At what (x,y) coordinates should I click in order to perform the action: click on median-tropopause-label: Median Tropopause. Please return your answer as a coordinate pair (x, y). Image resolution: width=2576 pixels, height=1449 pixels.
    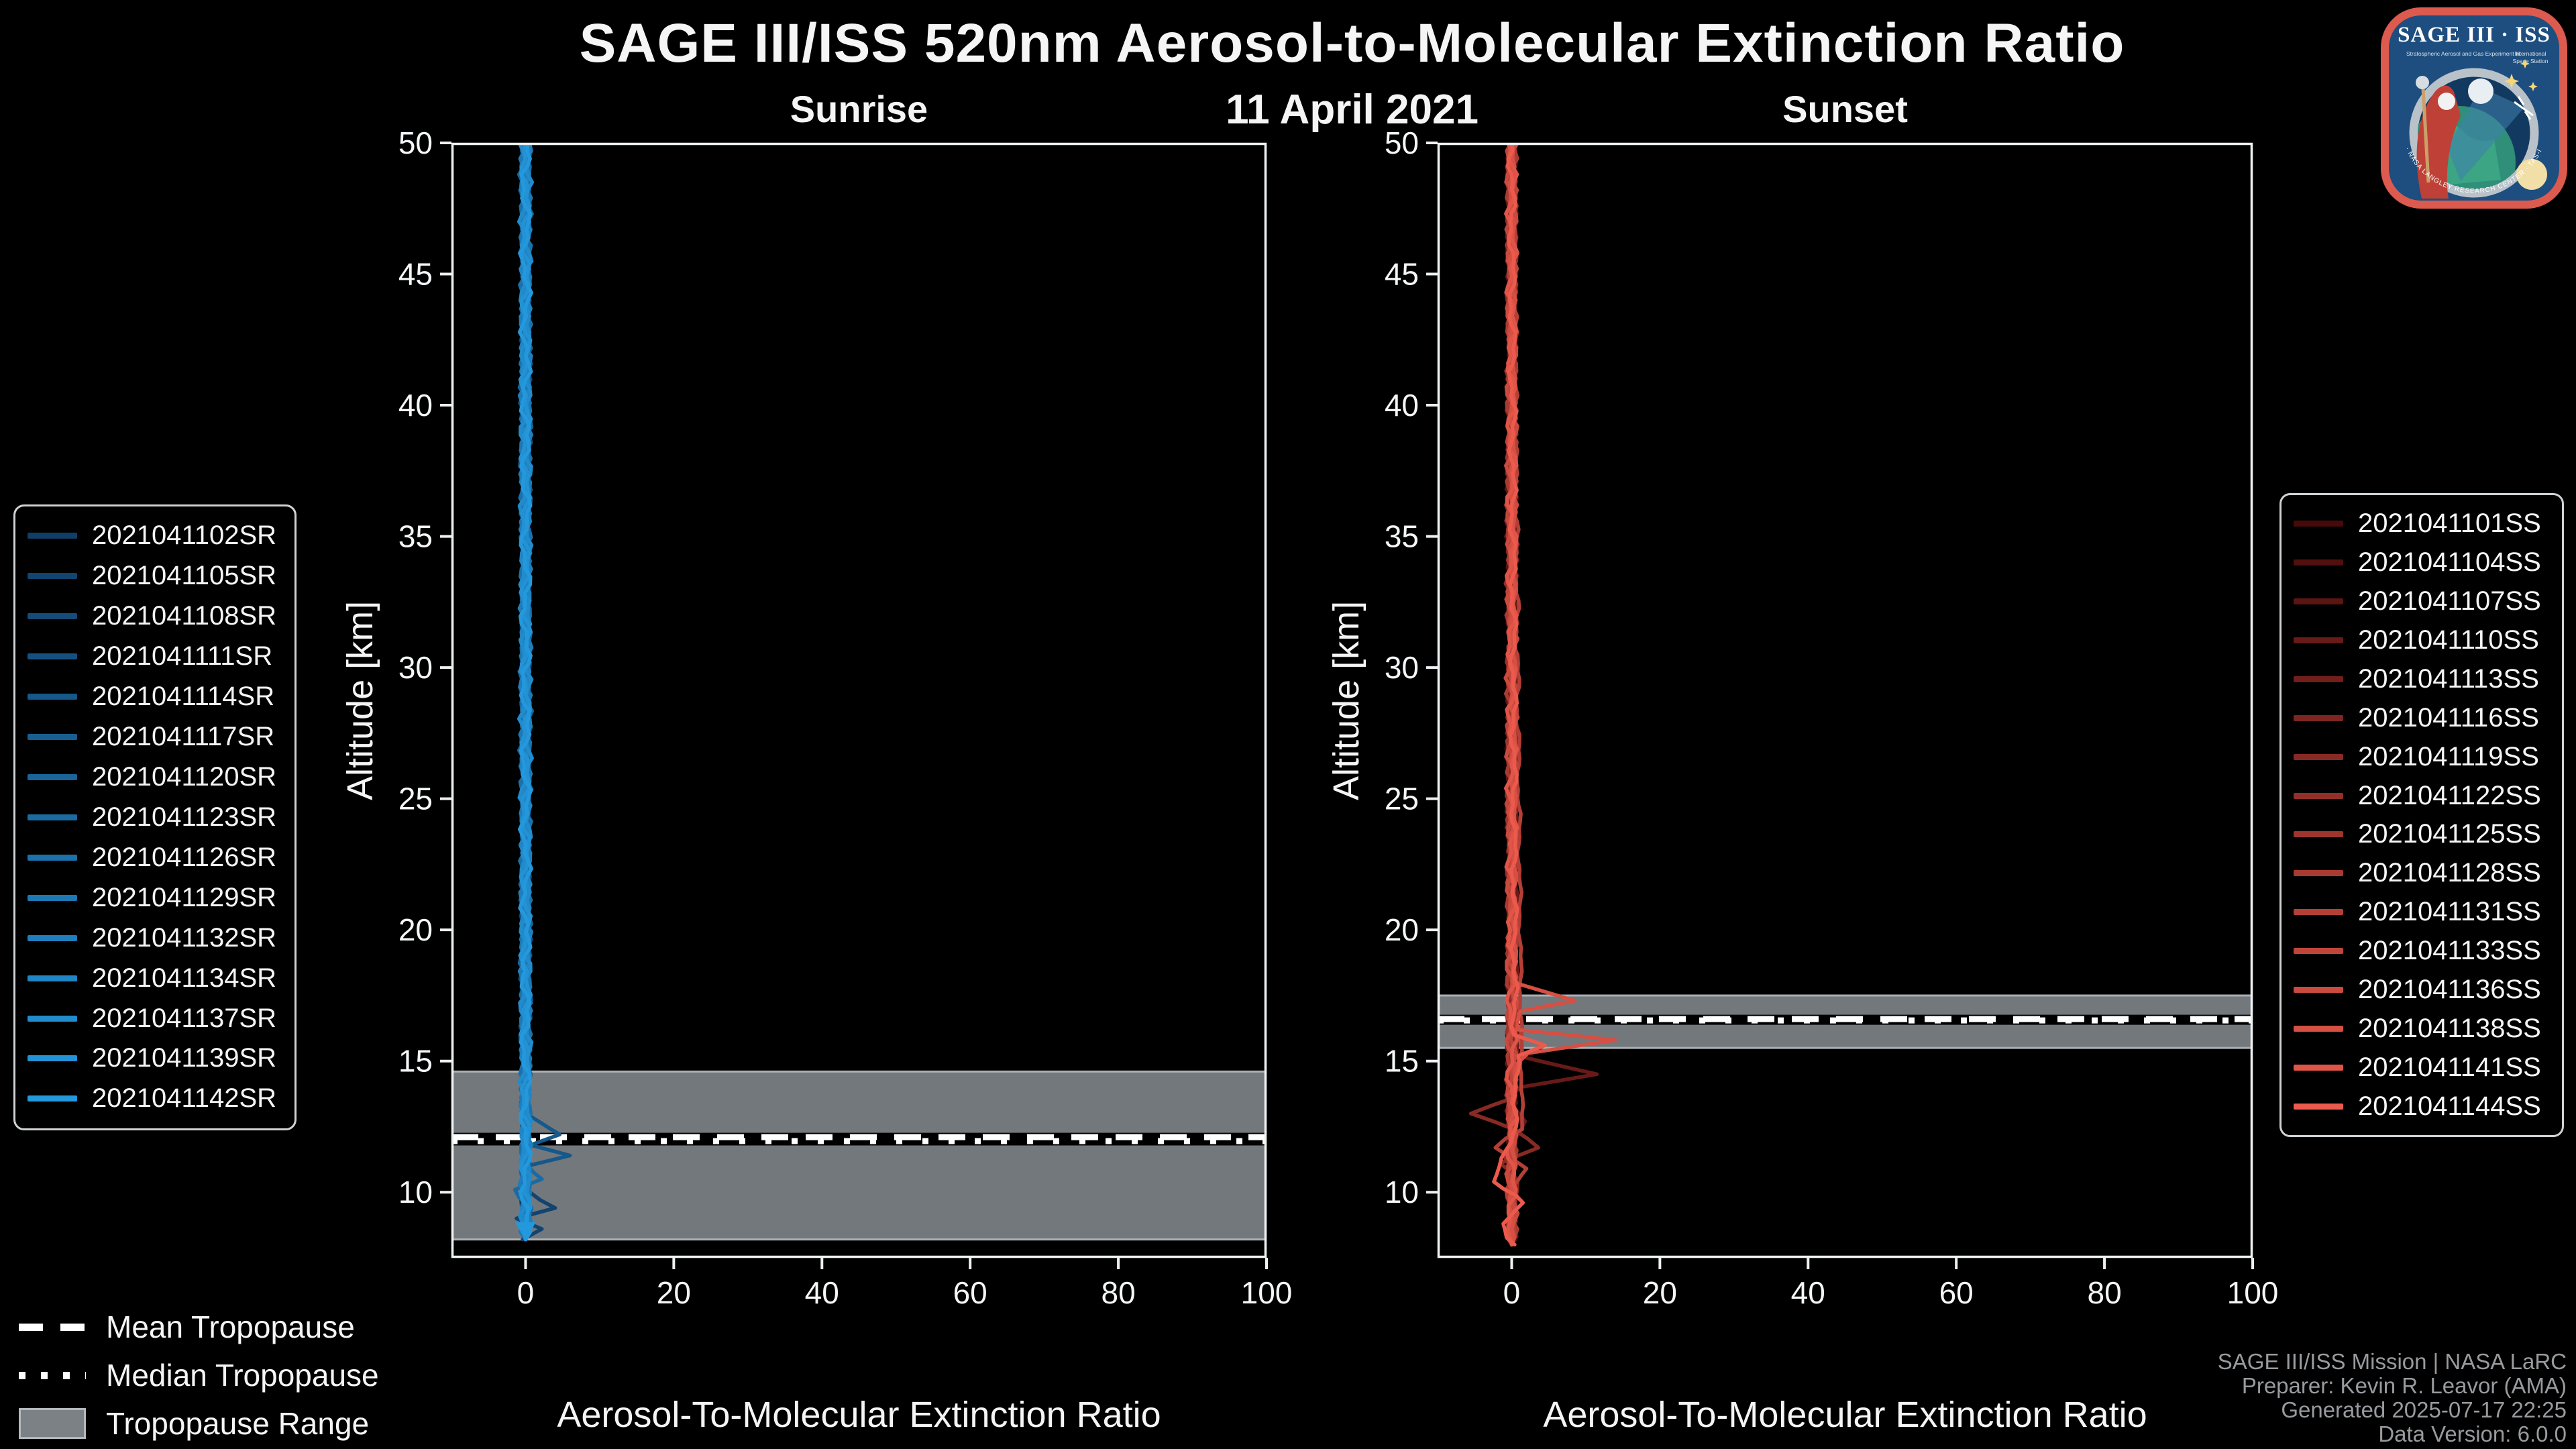
    Looking at the image, I should click on (242, 1375).